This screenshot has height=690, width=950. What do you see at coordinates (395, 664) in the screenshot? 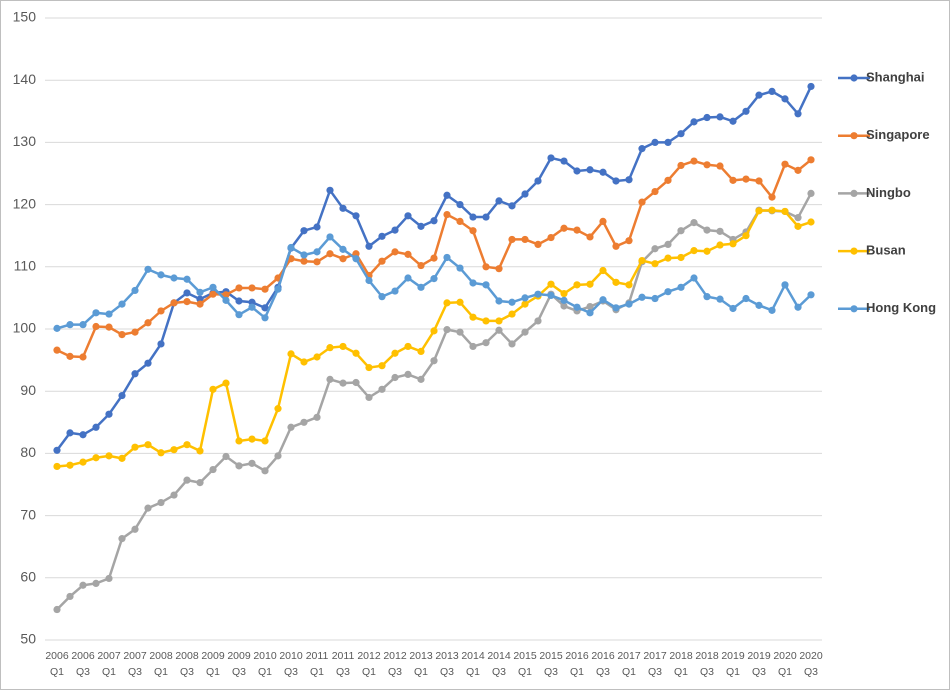
I see `x-tick-label: 2012 Q3` at bounding box center [395, 664].